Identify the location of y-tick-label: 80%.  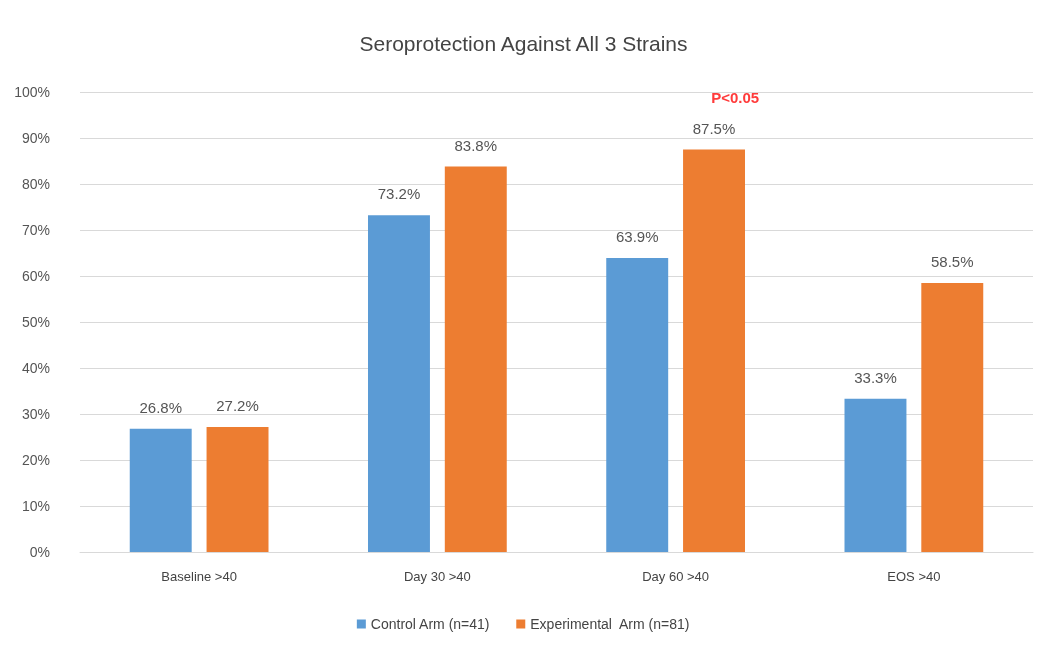
(35, 184).